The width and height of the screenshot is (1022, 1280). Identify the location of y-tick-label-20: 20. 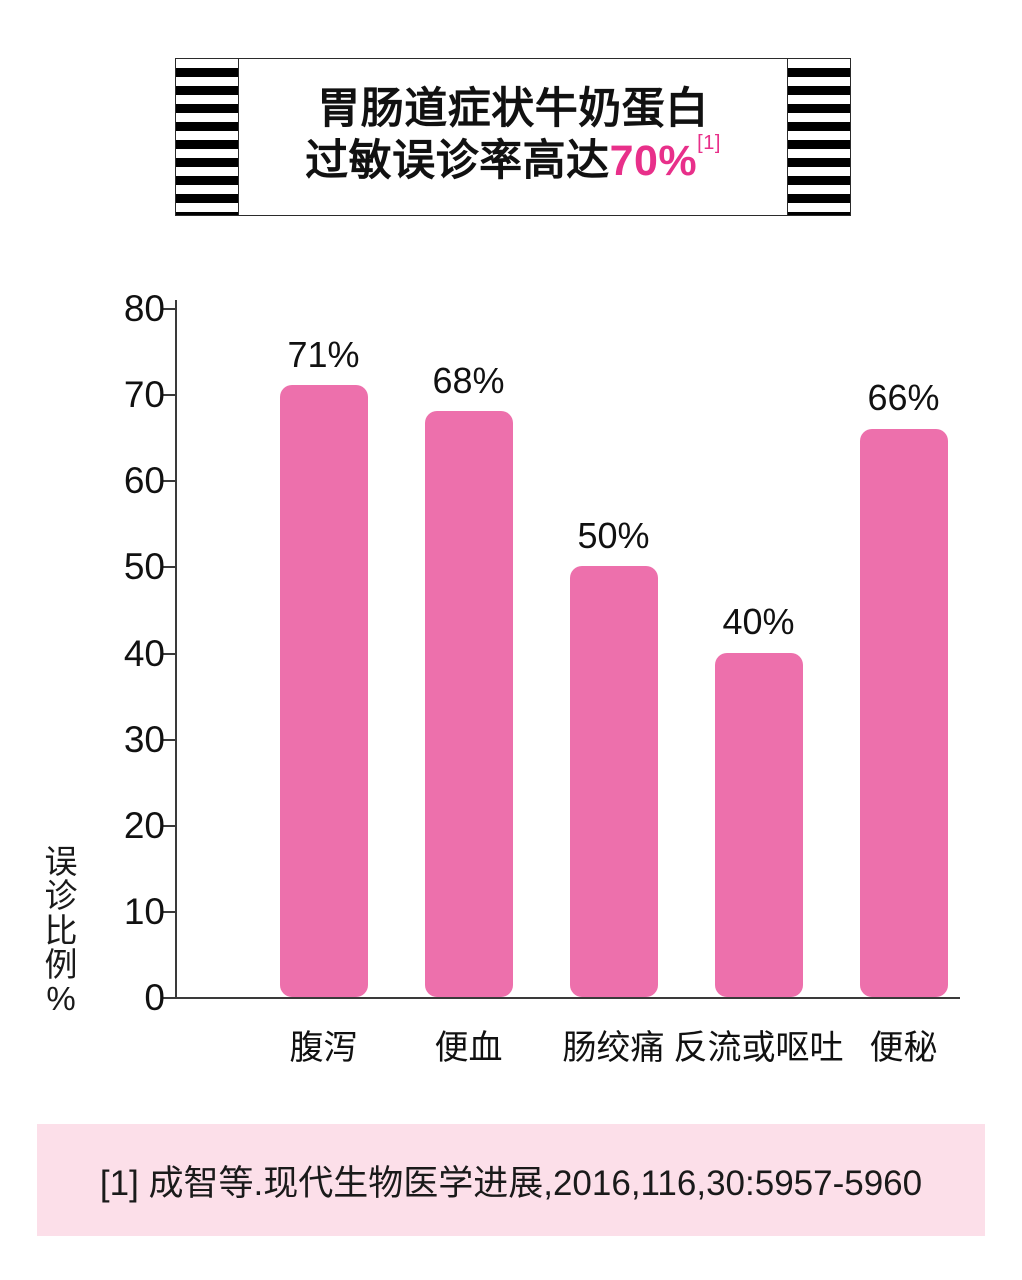
(144, 825).